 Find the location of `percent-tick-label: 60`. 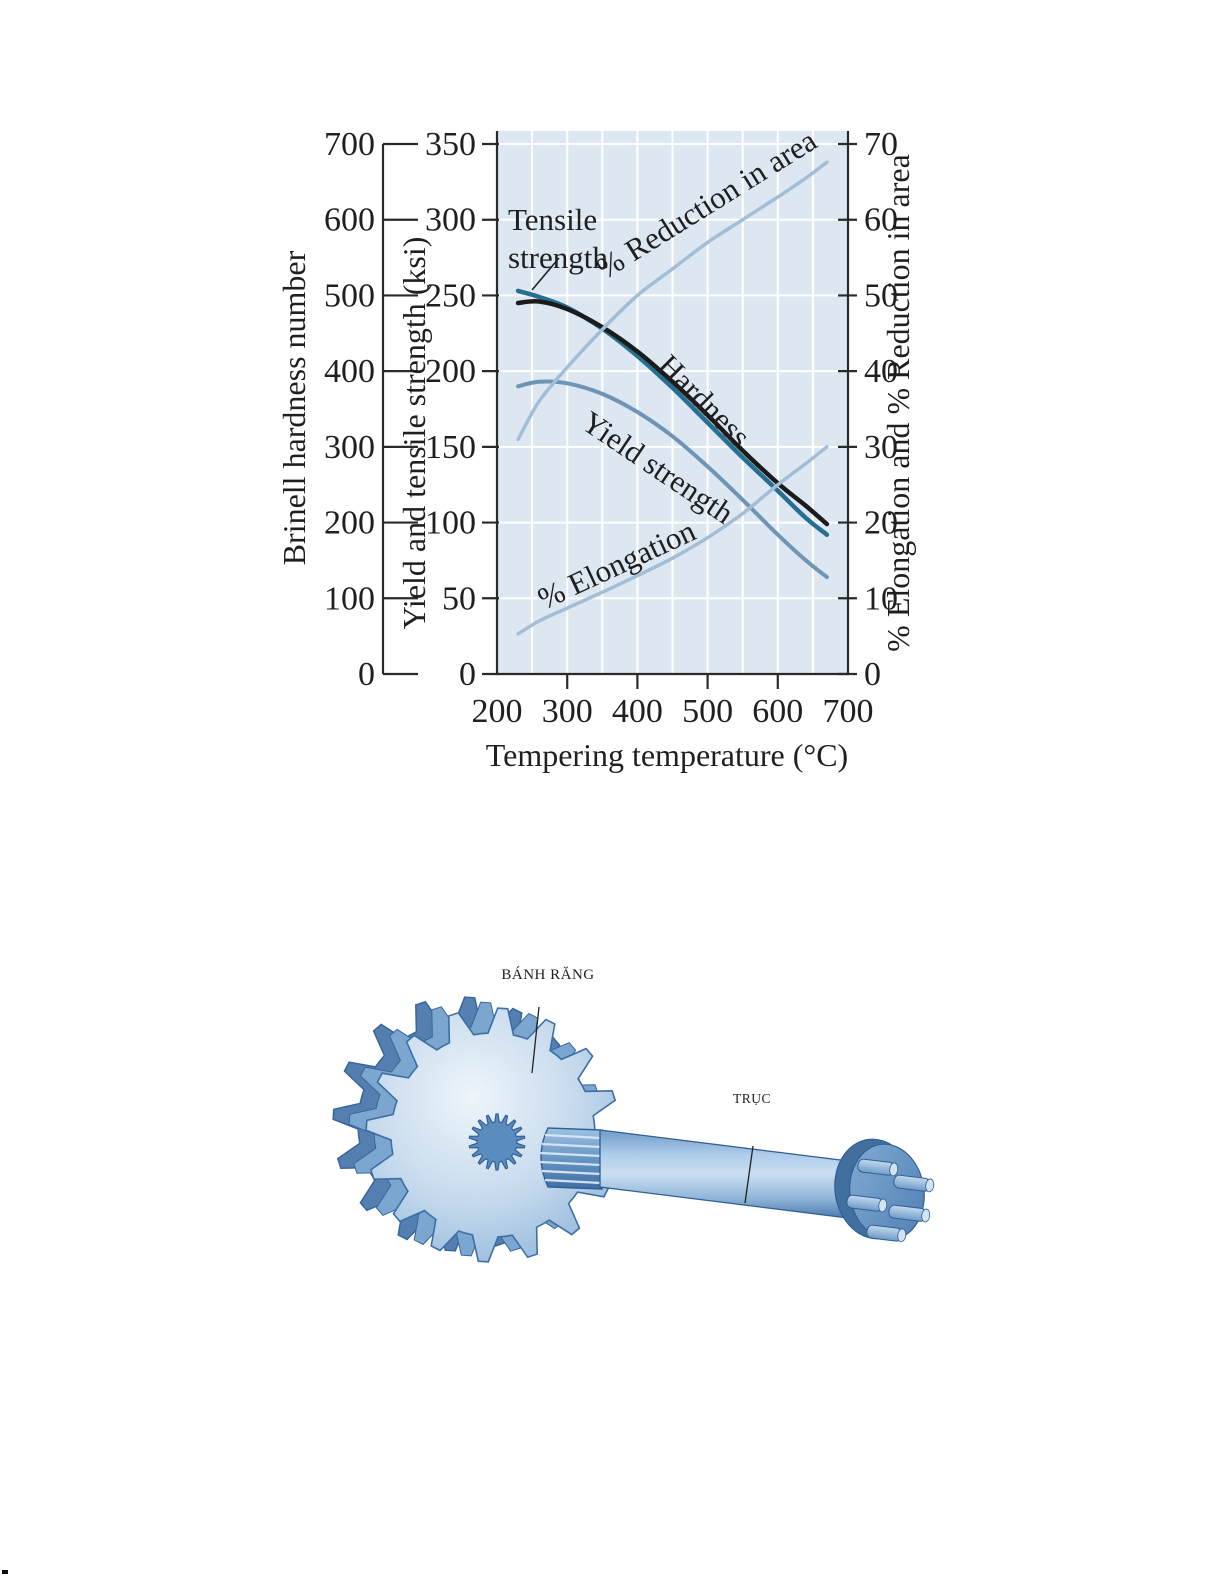

percent-tick-label: 60 is located at coordinates (881, 220).